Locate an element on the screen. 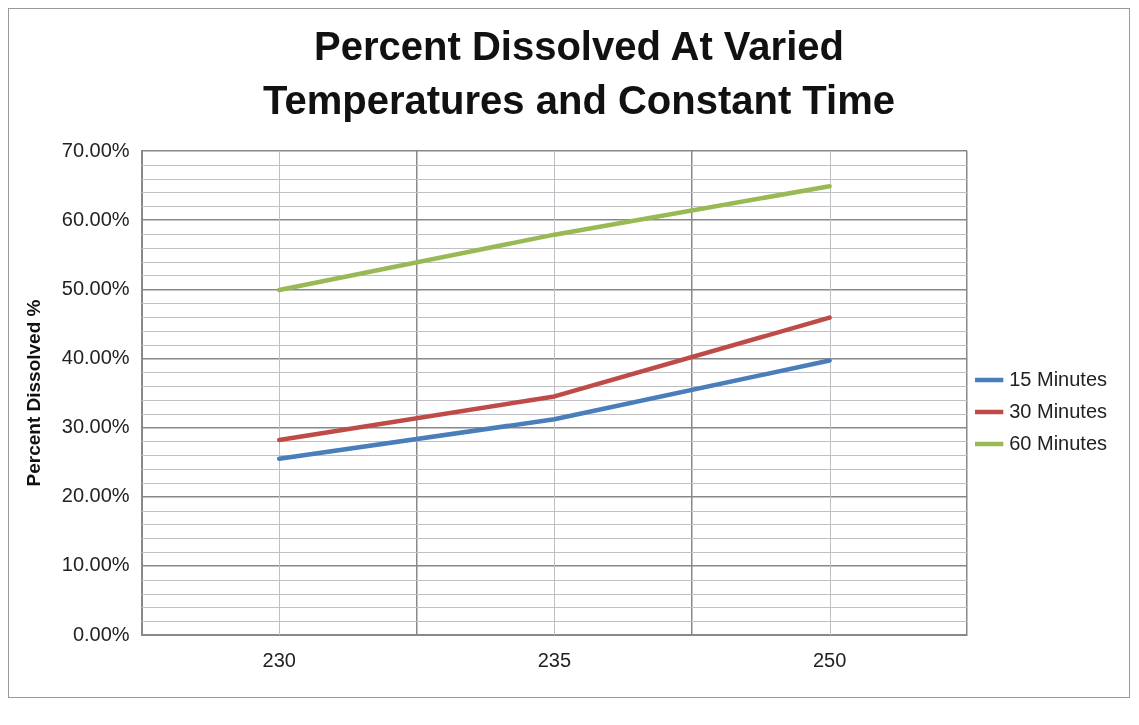 The image size is (1139, 725). legend-label: 15 Minutes is located at coordinates (1058, 378).